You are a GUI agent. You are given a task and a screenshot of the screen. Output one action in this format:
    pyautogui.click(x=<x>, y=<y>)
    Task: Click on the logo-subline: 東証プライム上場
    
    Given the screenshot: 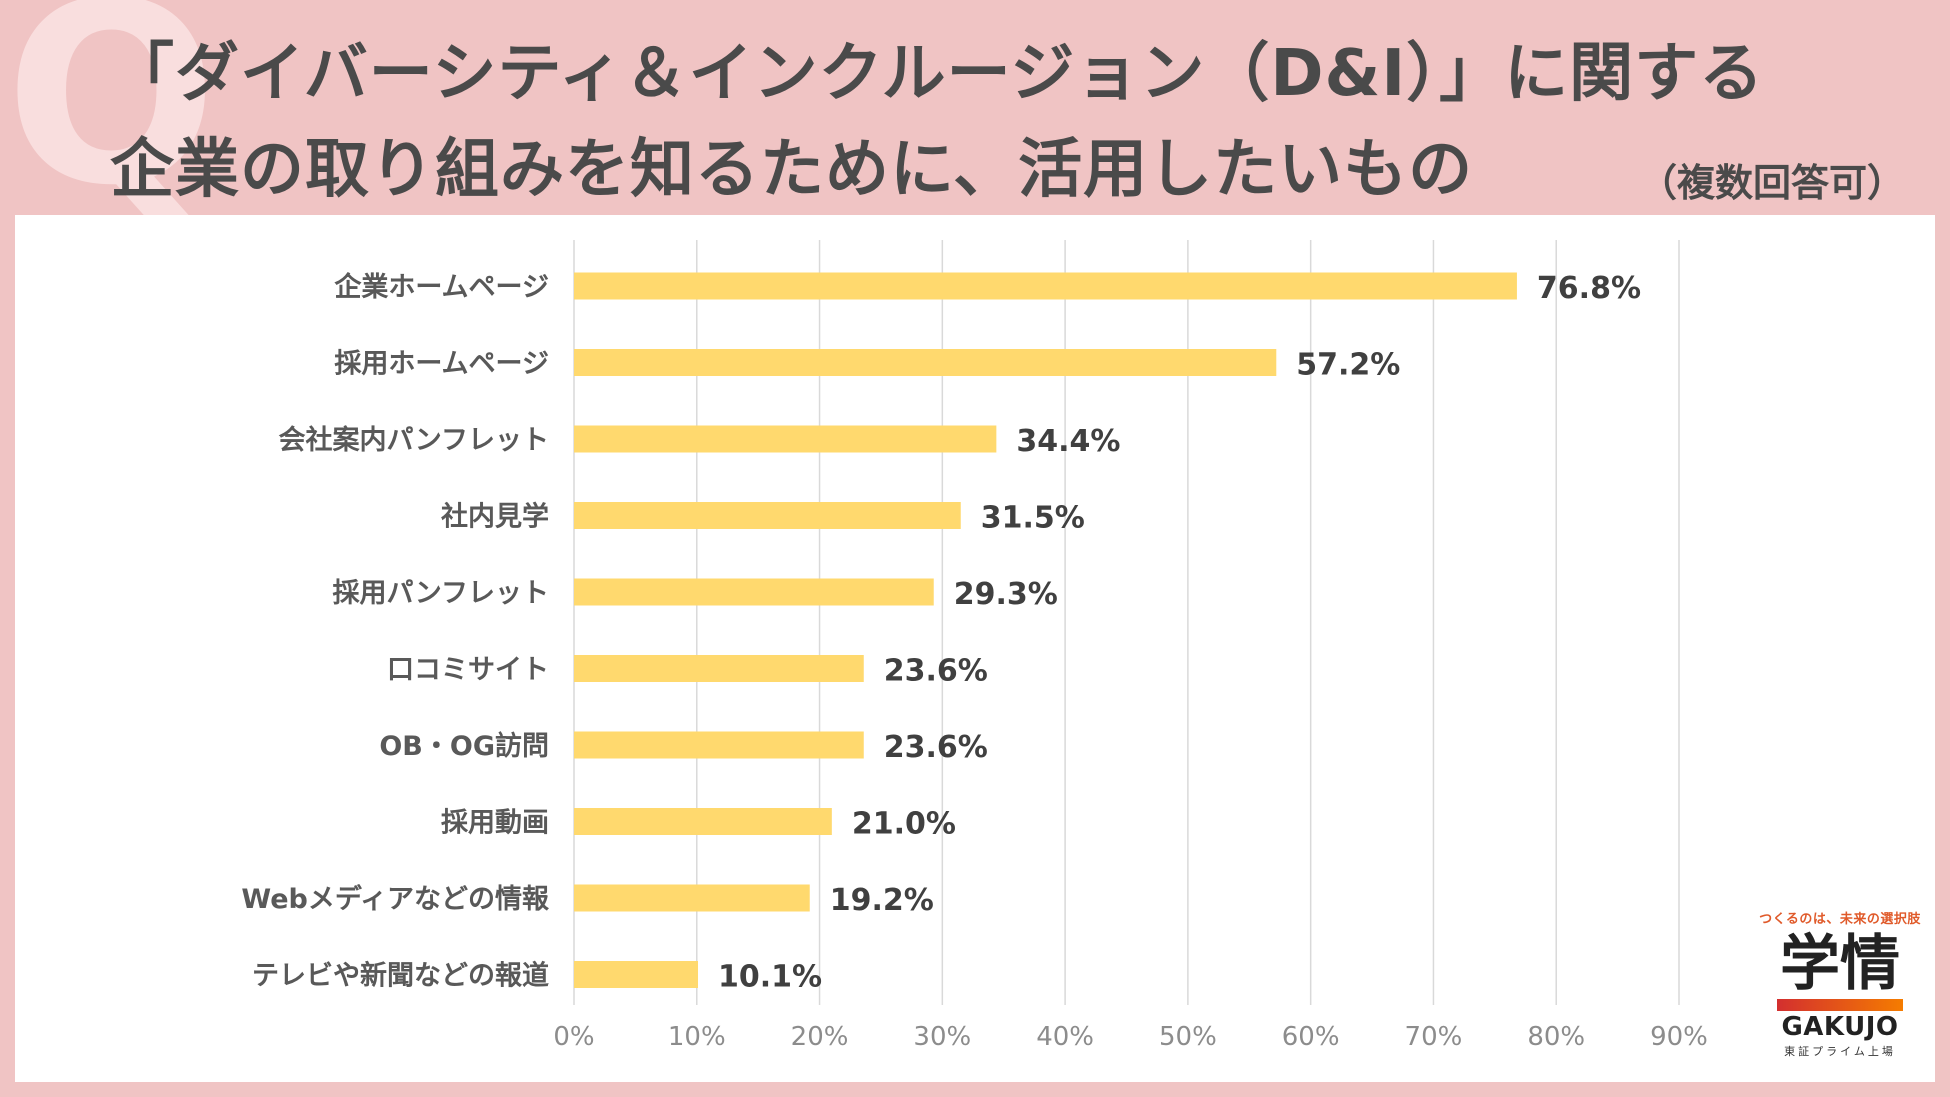 What is the action you would take?
    pyautogui.click(x=1840, y=1051)
    